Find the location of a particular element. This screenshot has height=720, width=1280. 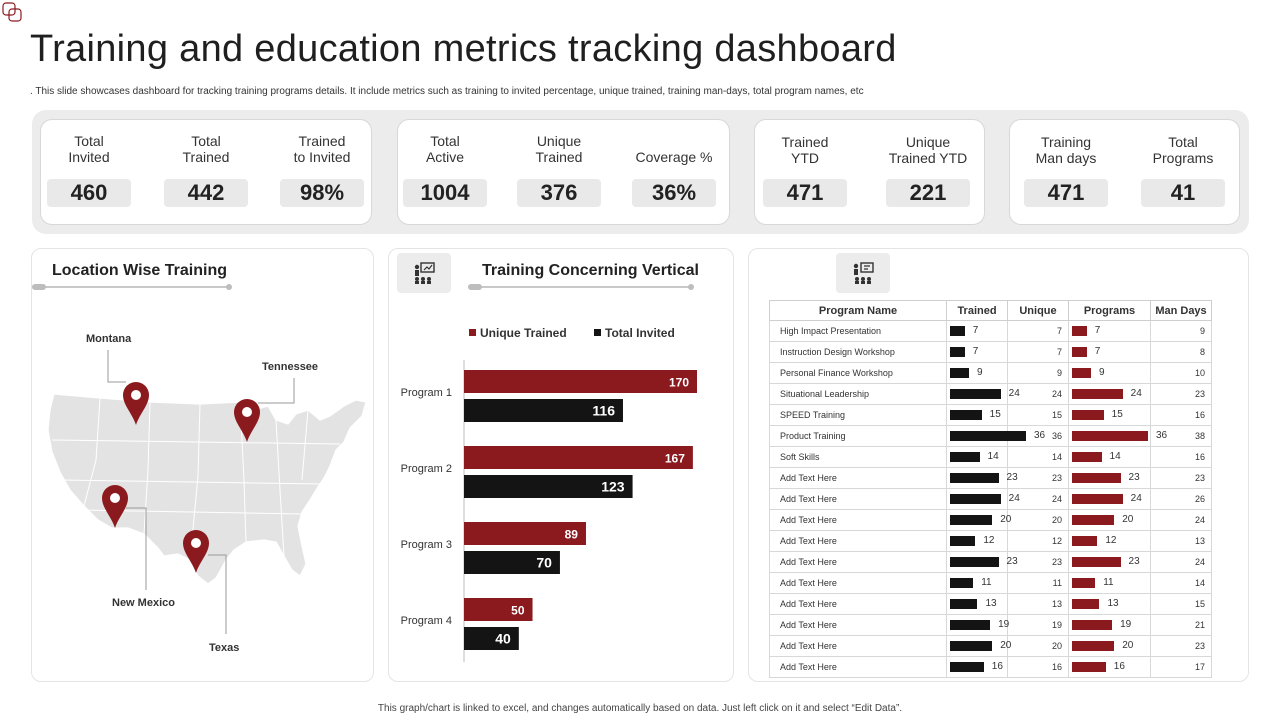

col-man-days: Man Days is located at coordinates (1181, 310).